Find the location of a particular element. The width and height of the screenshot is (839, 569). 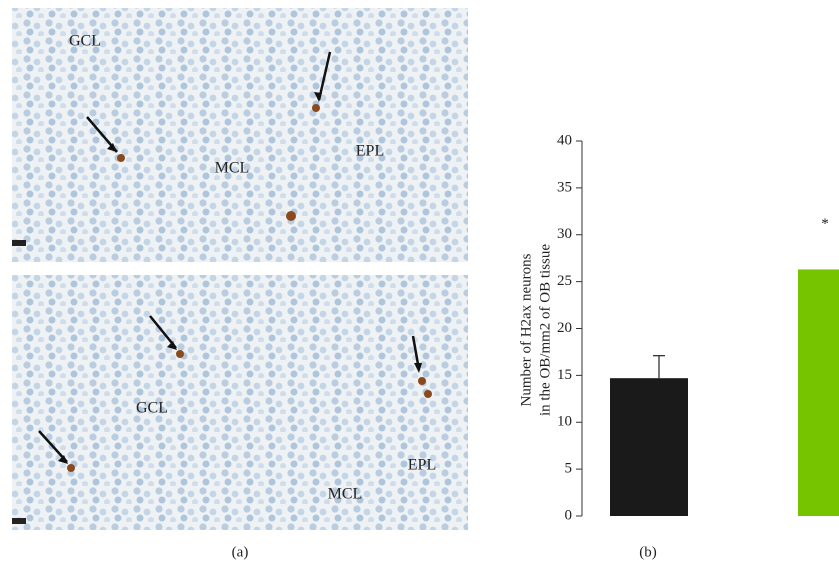

significance-mark: * is located at coordinates (825, 224).